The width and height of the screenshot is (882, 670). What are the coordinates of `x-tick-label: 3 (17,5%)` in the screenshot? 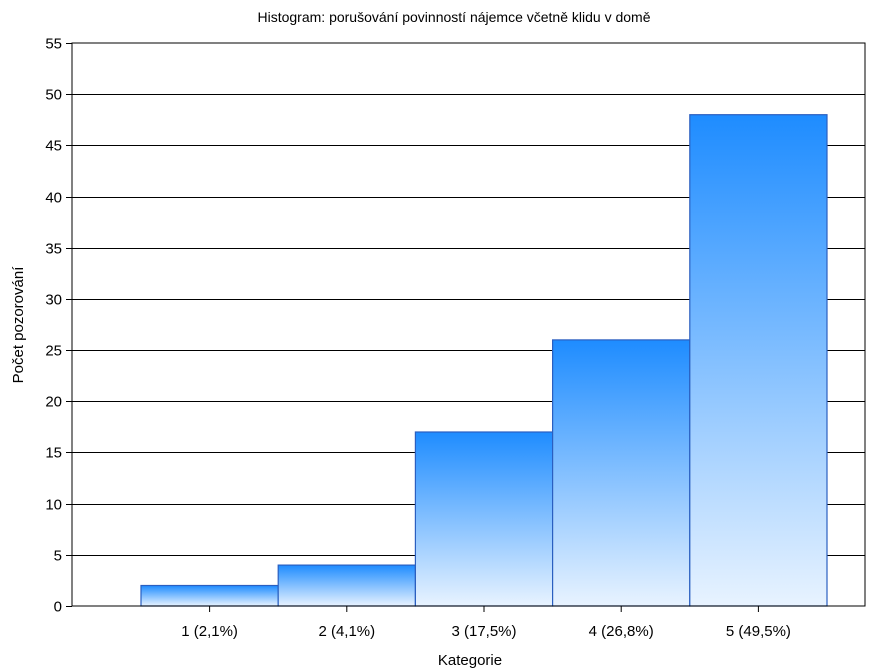 It's located at (483, 631).